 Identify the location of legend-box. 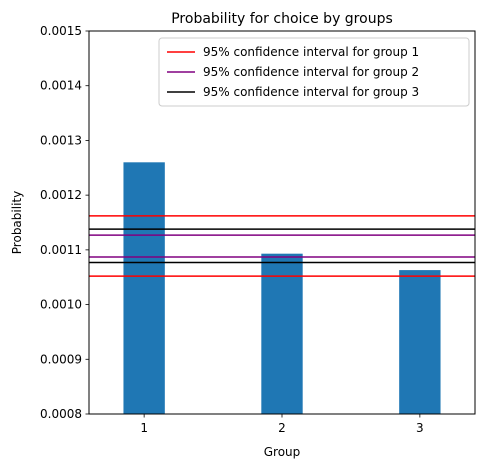
(314, 72).